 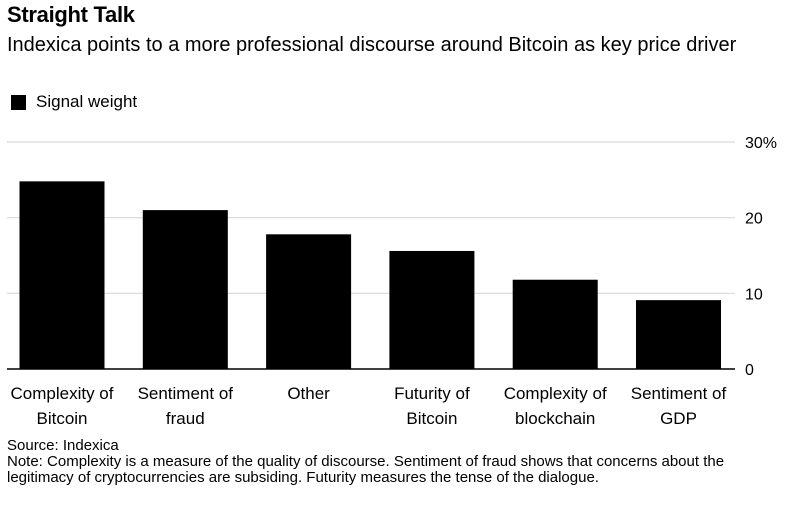 I want to click on x-tick-label: Other, so click(x=308, y=393).